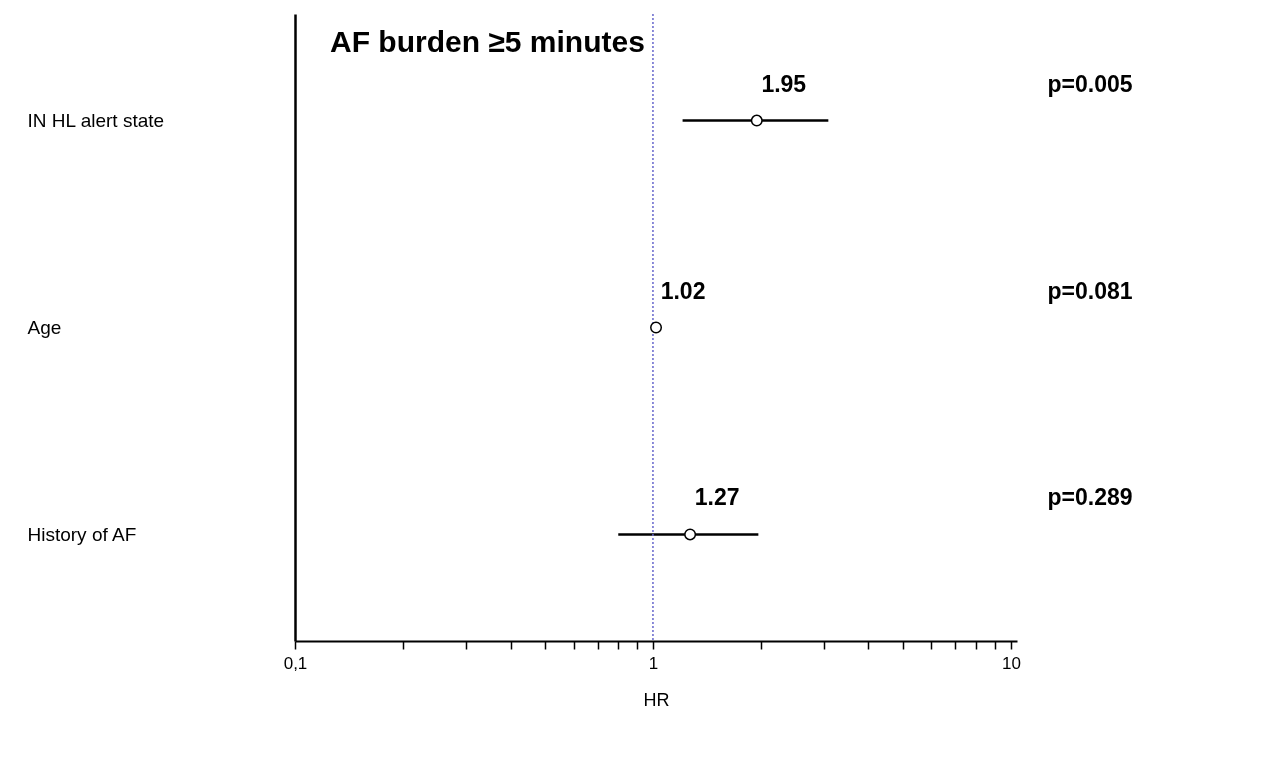 The width and height of the screenshot is (1280, 779). I want to click on chart-title: AF burden ≥5 minutes, so click(487, 42).